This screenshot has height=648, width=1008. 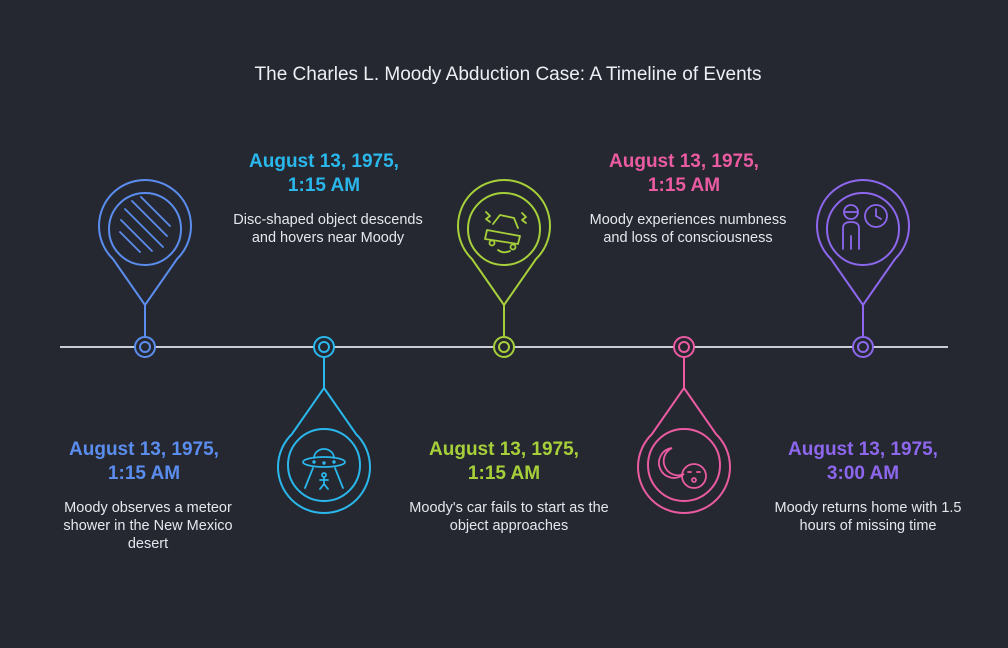 What do you see at coordinates (504, 268) in the screenshot?
I see `event-3-marker` at bounding box center [504, 268].